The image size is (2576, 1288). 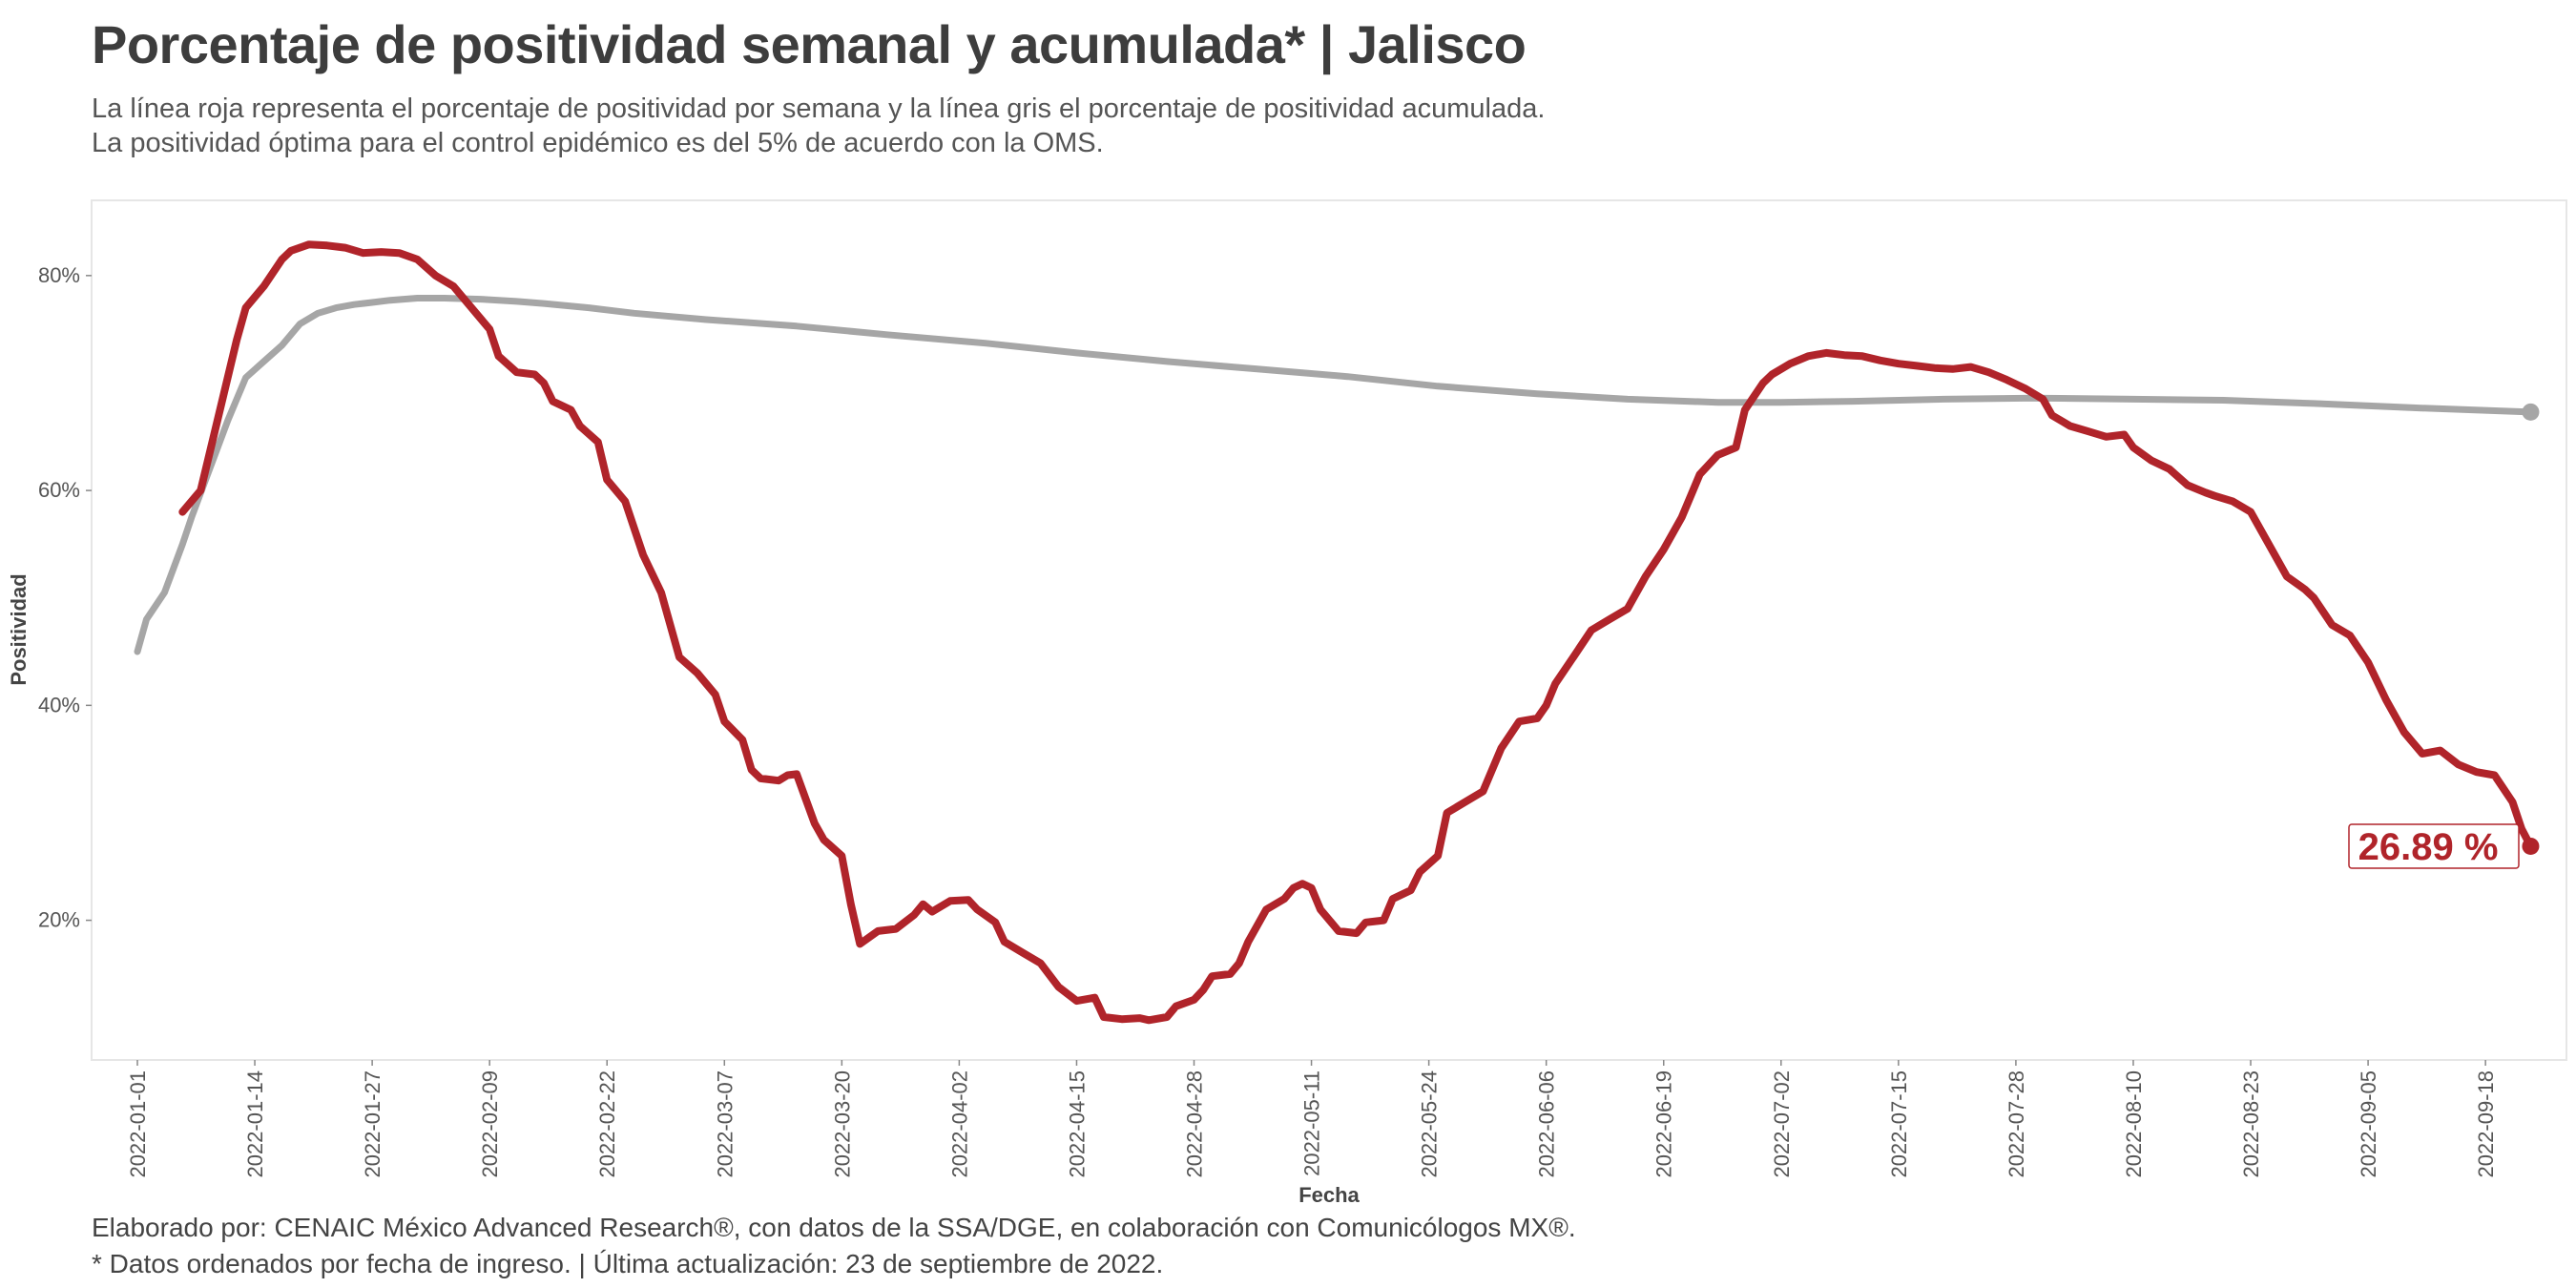 What do you see at coordinates (1195, 1124) in the screenshot?
I see `x-tick-label: 2022-04-28` at bounding box center [1195, 1124].